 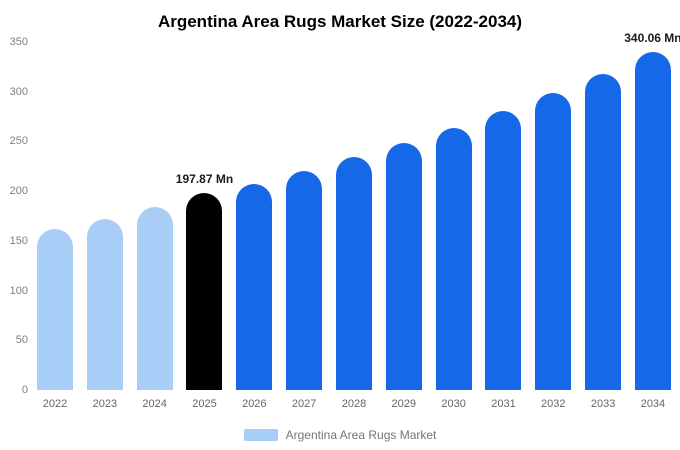 What do you see at coordinates (21, 340) in the screenshot?
I see `y-tick-label: 50` at bounding box center [21, 340].